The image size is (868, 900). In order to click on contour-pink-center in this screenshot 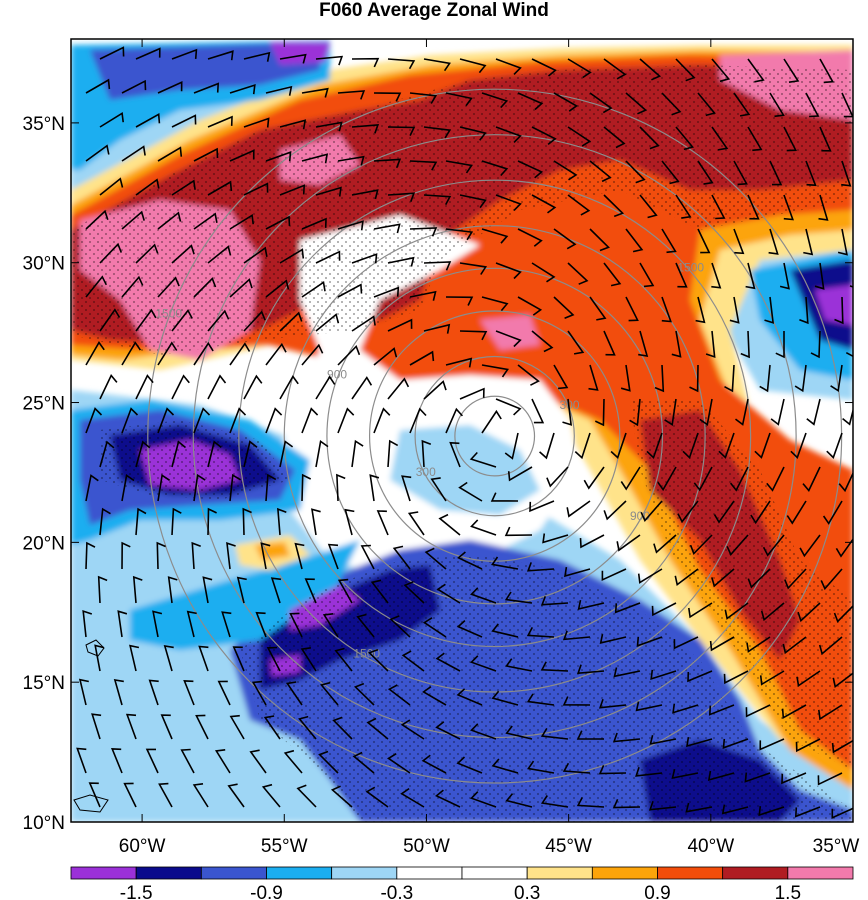, I will do `click(510, 332)`.